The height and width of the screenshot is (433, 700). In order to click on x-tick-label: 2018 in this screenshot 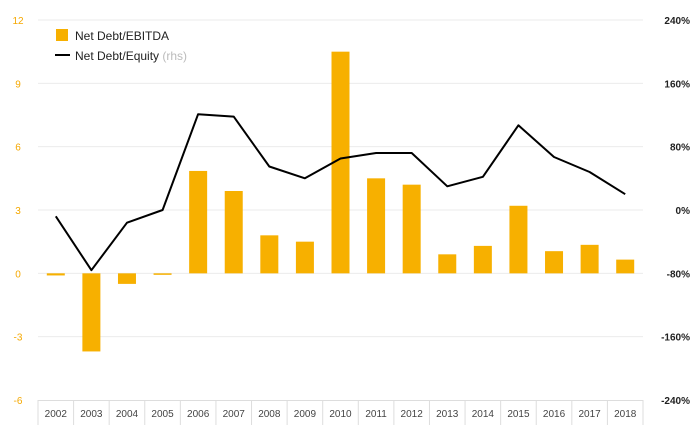, I will do `click(625, 414)`.